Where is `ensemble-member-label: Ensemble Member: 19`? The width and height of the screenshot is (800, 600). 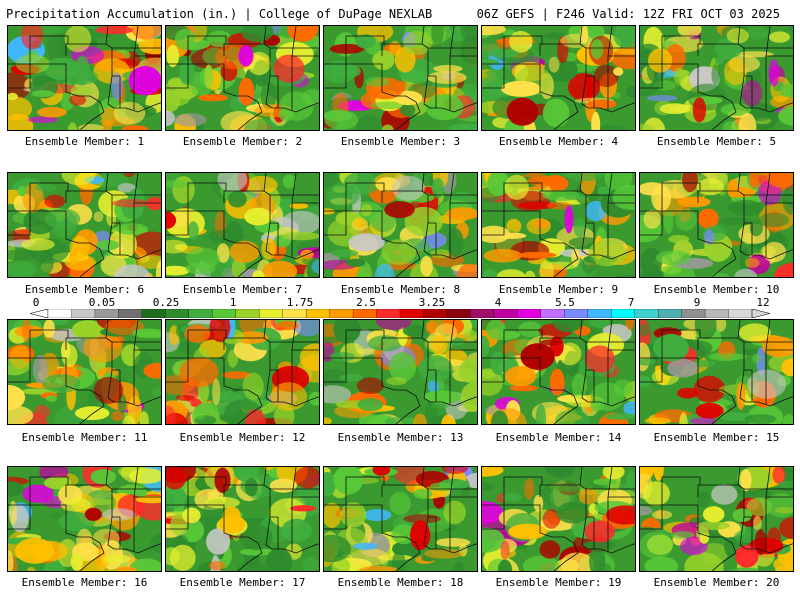 ensemble-member-label: Ensemble Member: 19 is located at coordinates (558, 582).